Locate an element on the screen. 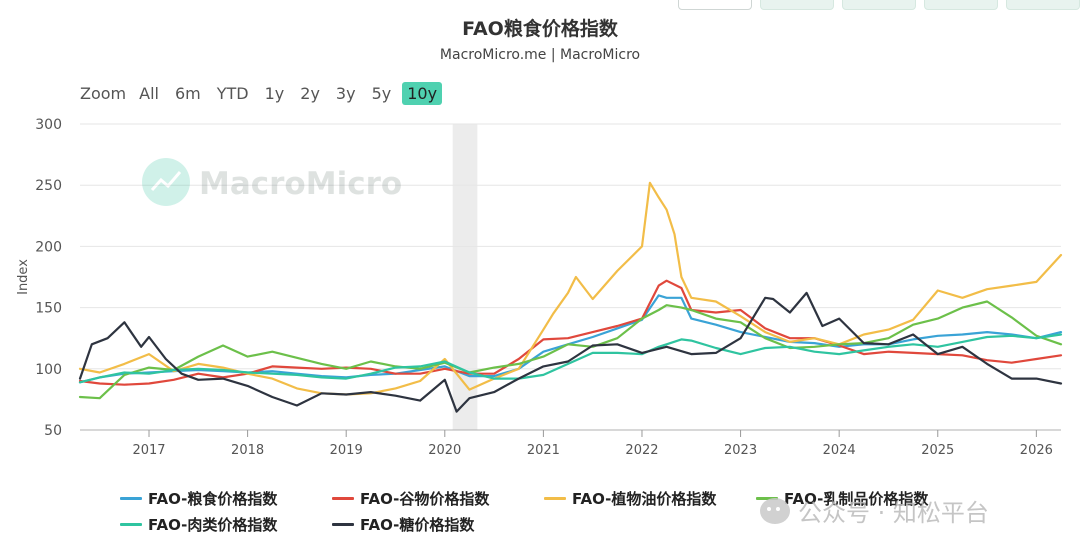 This screenshot has width=1080, height=551. legend-item: FAO-粮食价格指数 is located at coordinates (198, 498).